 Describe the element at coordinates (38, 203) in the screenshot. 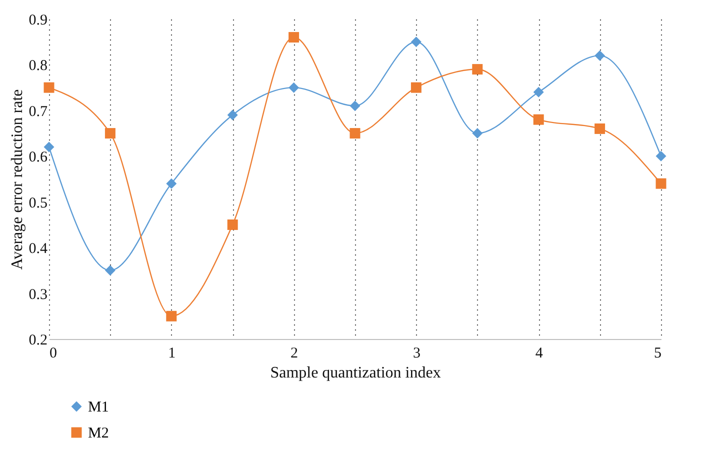

I see `y-tick-label: 0.5` at that location.